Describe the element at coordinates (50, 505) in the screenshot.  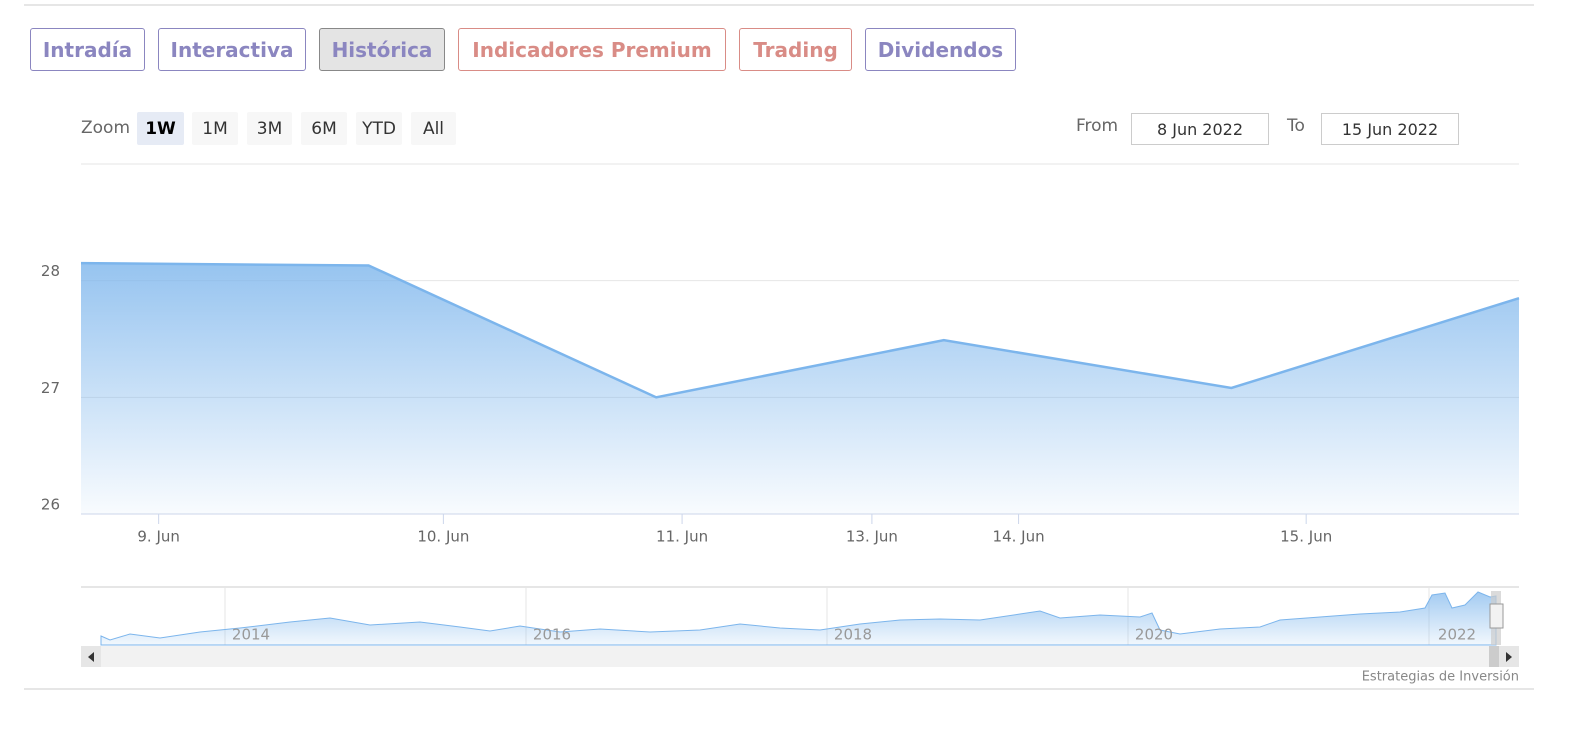
I see `y-tick-label: 26` at that location.